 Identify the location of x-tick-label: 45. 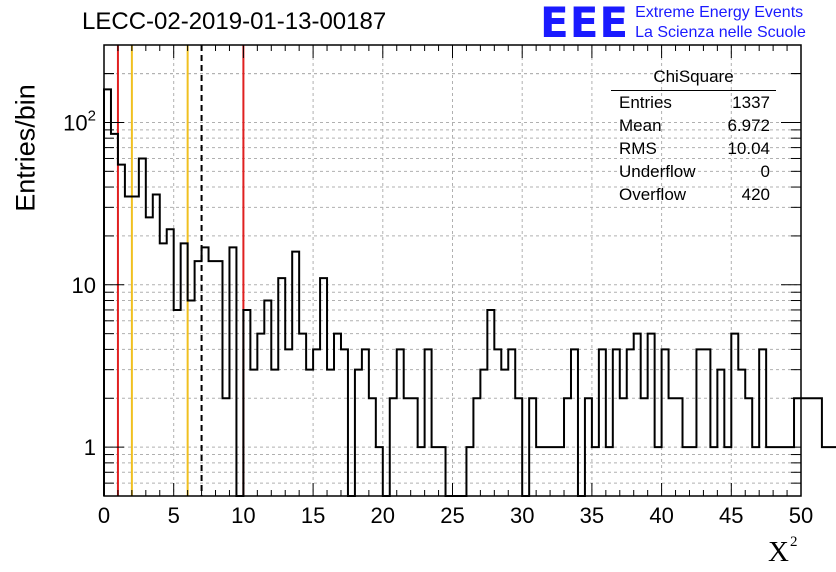
(731, 515).